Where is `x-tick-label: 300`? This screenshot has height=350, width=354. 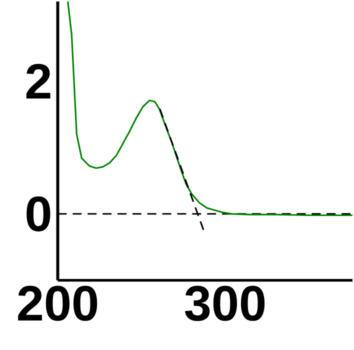
x-tick-label: 300 is located at coordinates (224, 303).